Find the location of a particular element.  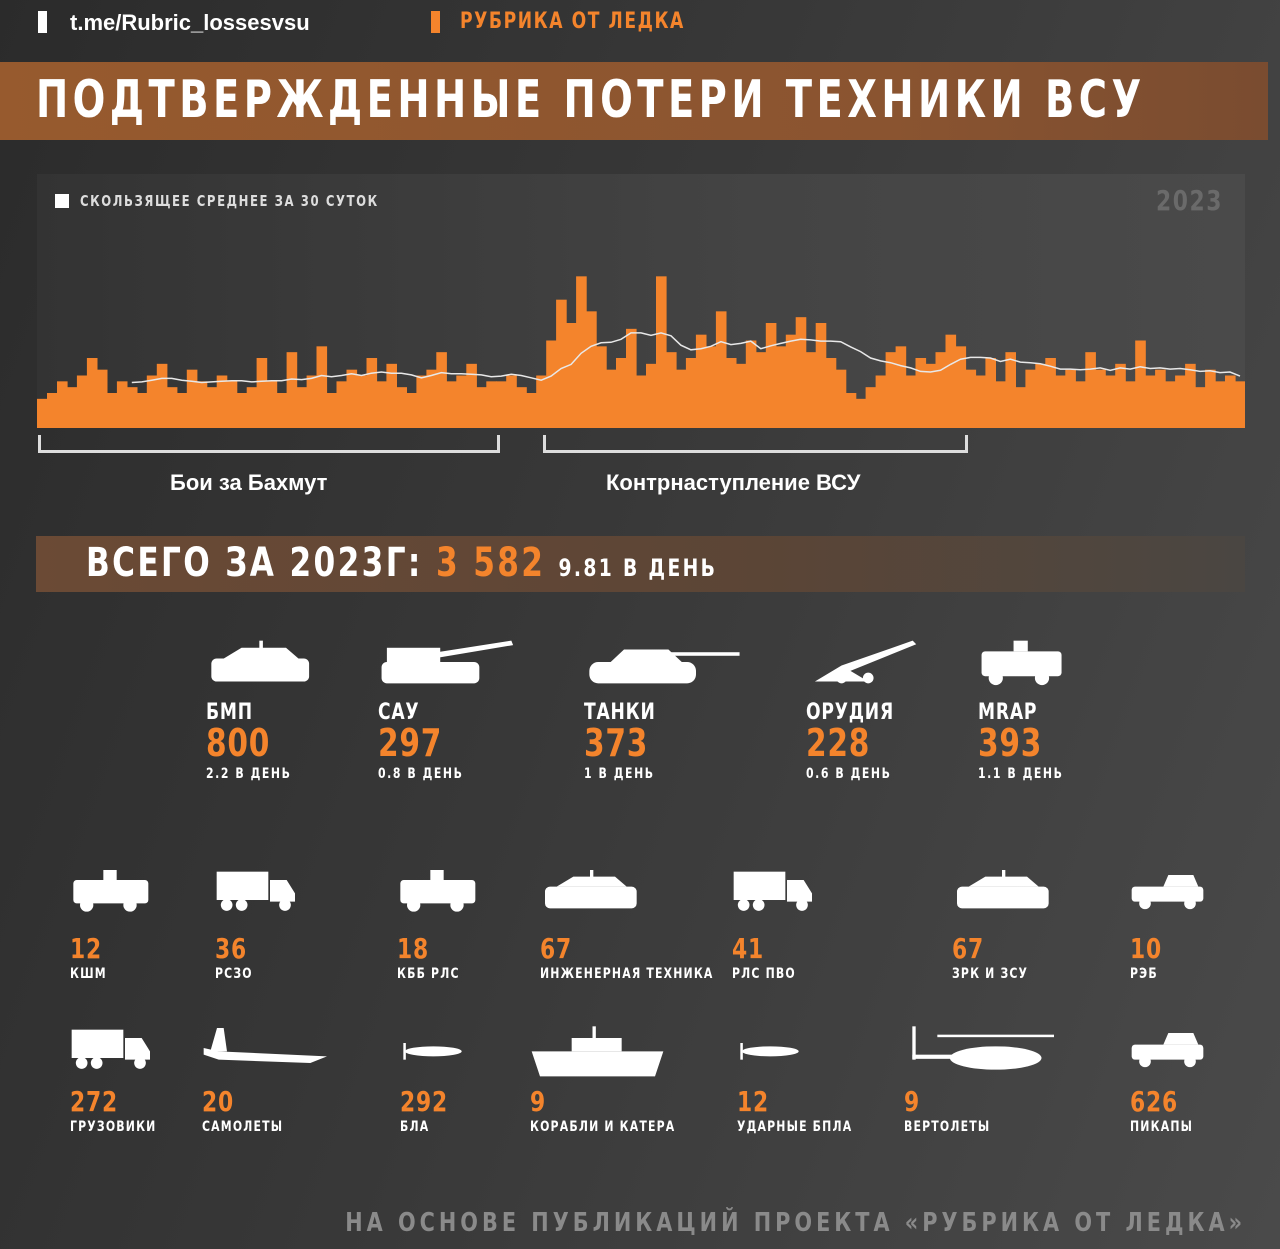

main-item: САУ 297 0.8 В ДЕНЬ is located at coordinates (433, 741).